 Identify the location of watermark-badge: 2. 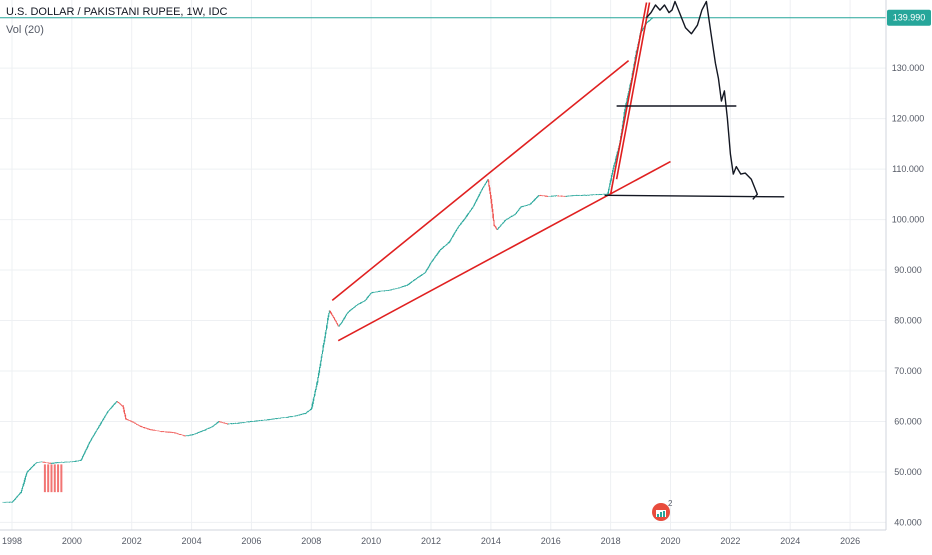
(670, 503).